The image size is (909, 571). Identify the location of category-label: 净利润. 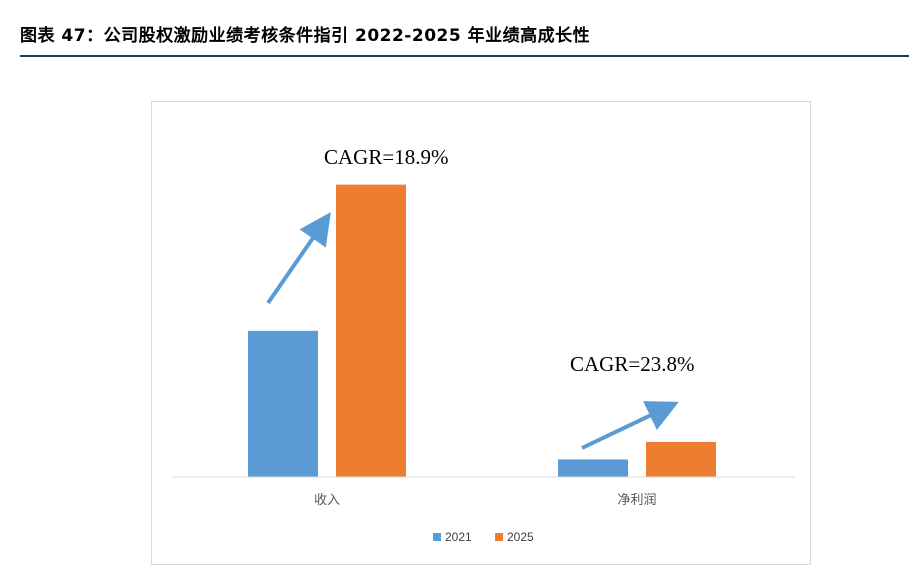
(636, 500).